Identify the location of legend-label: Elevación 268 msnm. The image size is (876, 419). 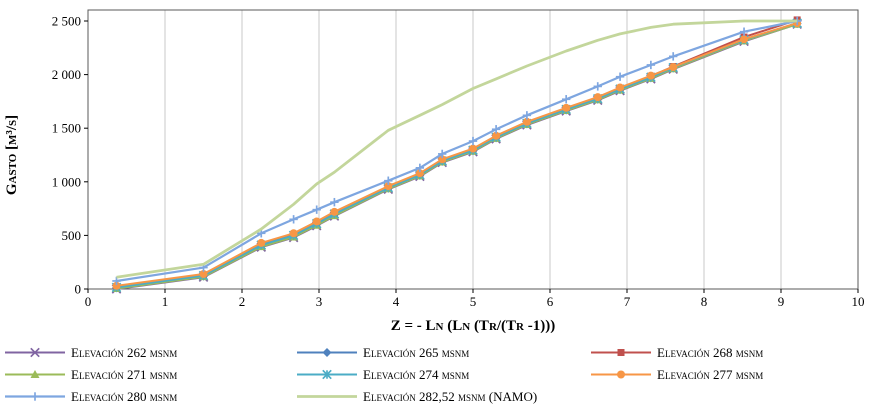
(710, 352).